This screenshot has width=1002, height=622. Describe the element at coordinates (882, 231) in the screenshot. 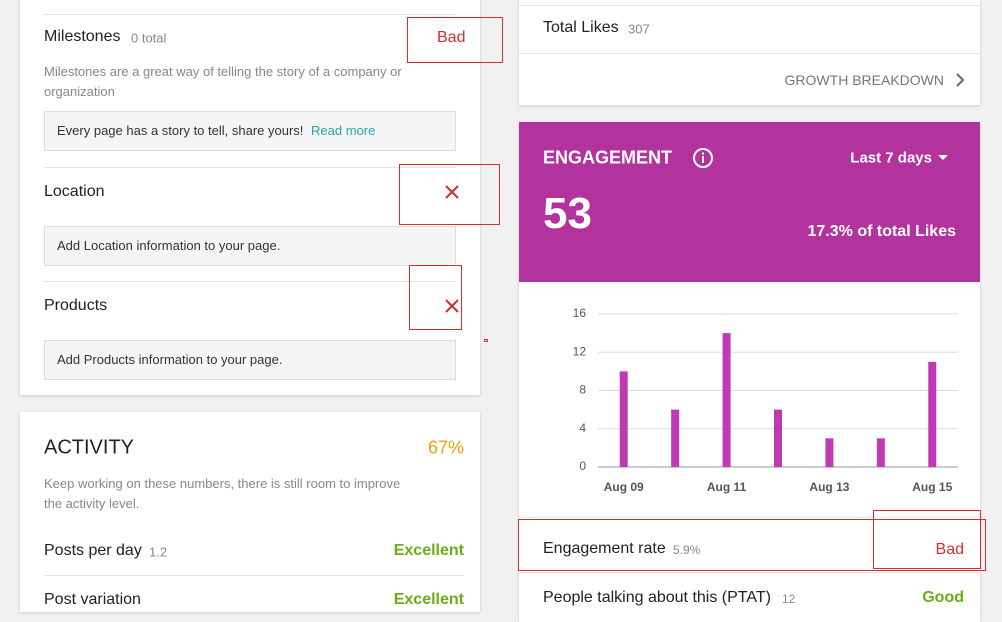

I see `engagement-share: 17.3% of total Likes` at that location.